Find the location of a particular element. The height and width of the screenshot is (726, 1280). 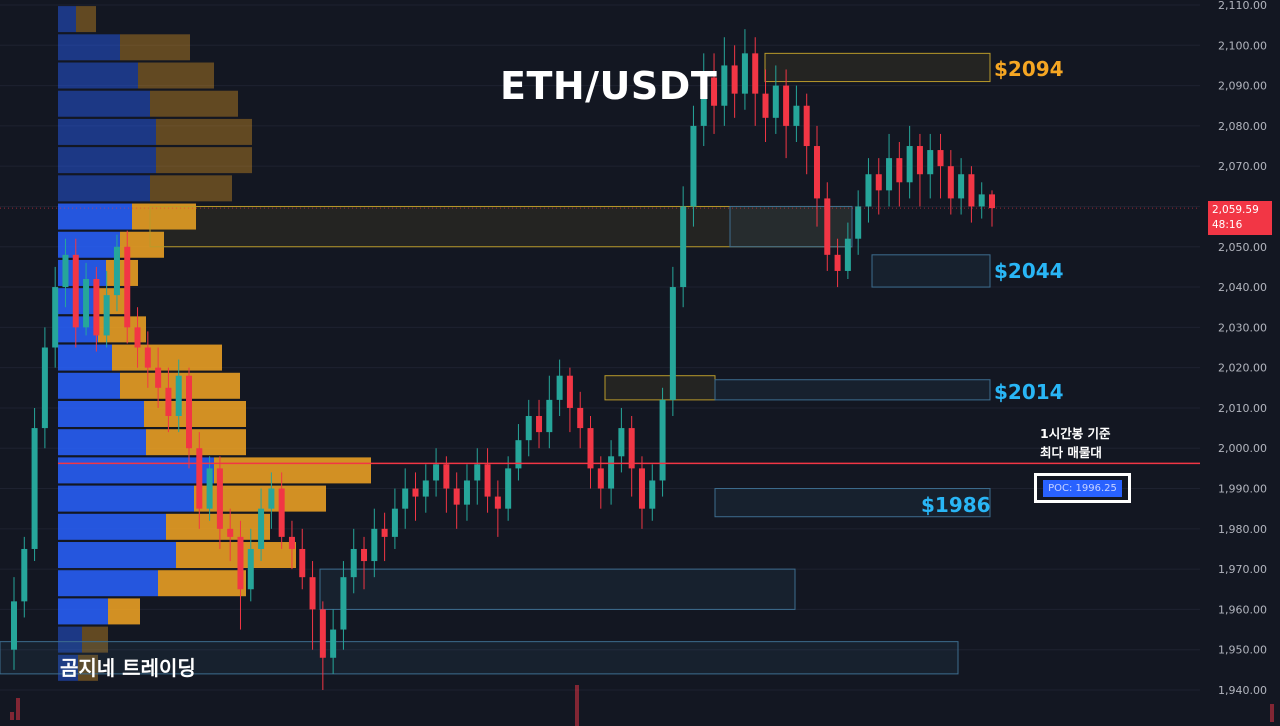

current-price: 2,059.59 is located at coordinates (1235, 210).